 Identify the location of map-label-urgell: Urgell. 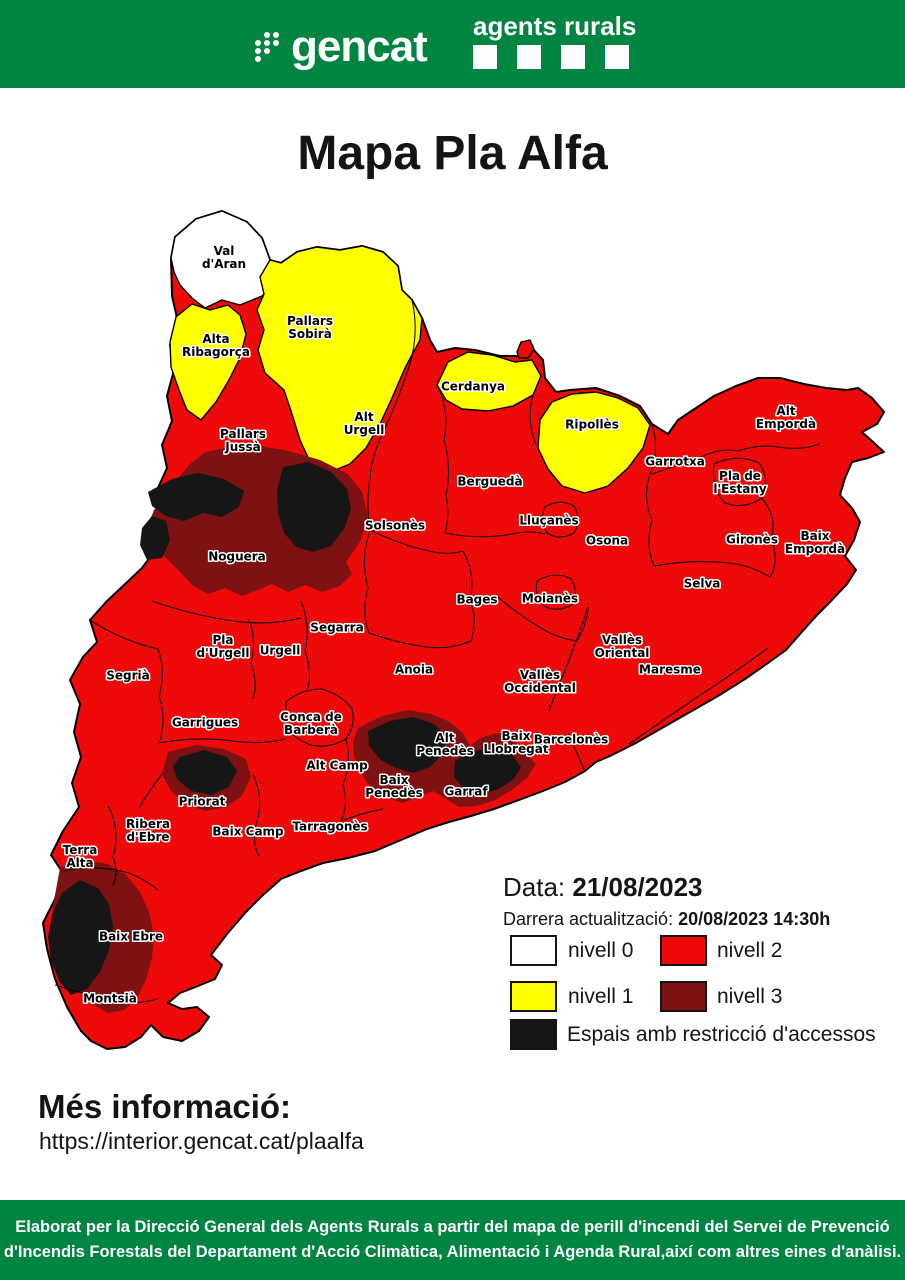
(280, 651).